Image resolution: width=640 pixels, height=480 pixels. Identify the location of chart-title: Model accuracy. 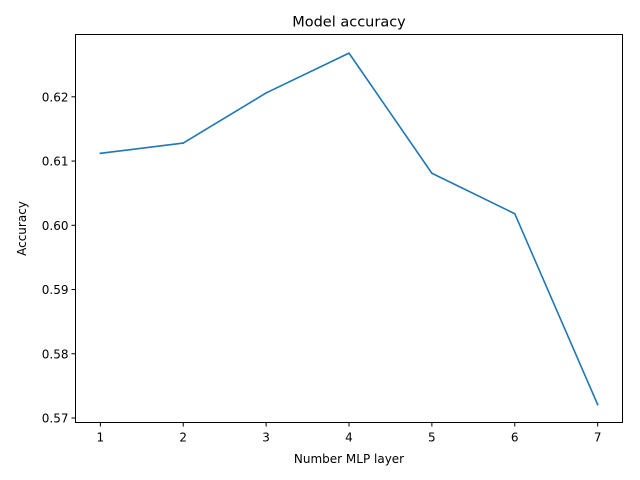
(349, 23).